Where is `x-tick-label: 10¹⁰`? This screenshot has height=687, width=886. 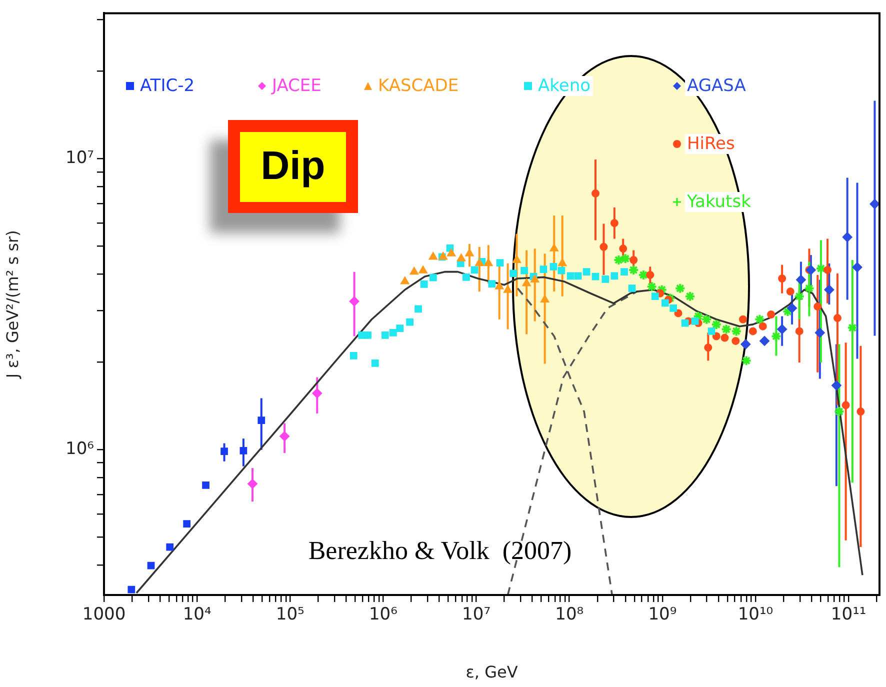 x-tick-label: 10¹⁰ is located at coordinates (756, 614).